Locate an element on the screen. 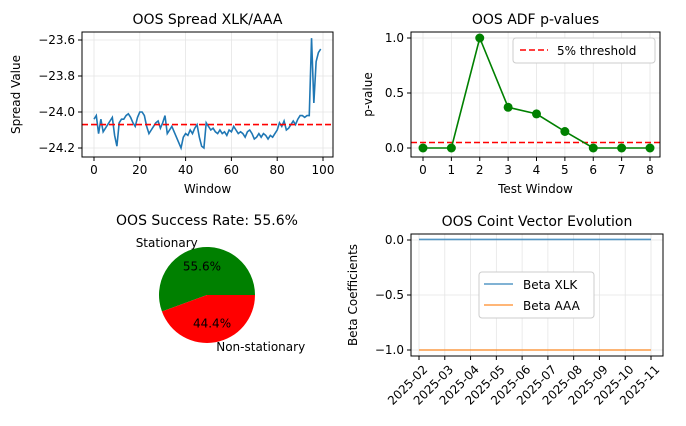 Image resolution: width=686 pixels, height=426 pixels. legend: Beta XLK Beta AAA is located at coordinates (536, 295).